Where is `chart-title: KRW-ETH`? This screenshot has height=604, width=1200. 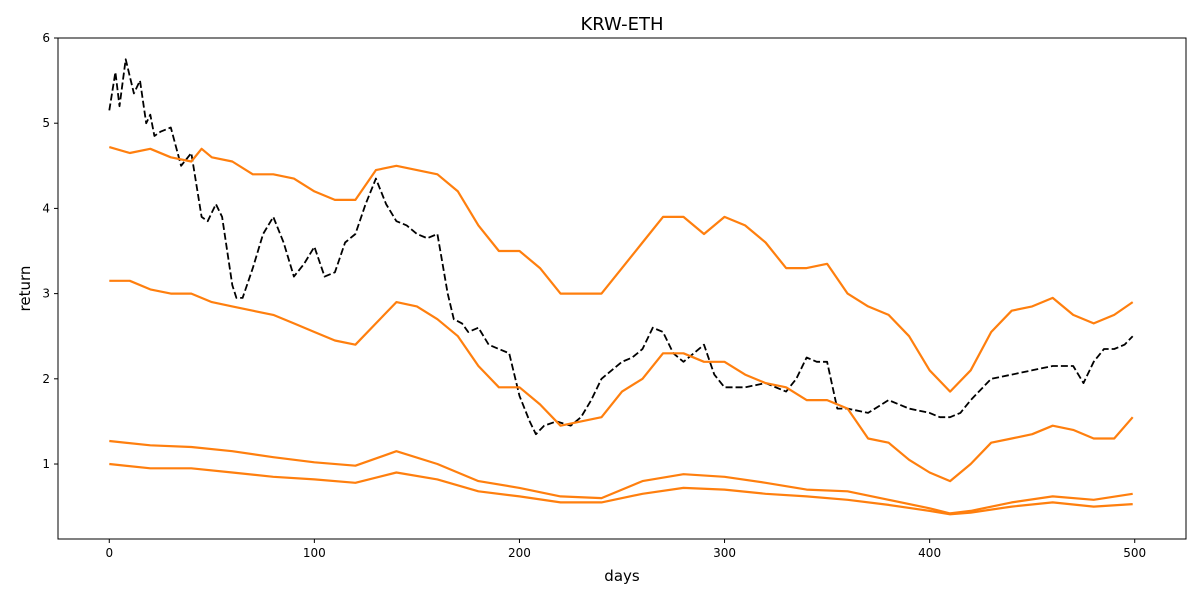 chart-title: KRW-ETH is located at coordinates (621, 24).